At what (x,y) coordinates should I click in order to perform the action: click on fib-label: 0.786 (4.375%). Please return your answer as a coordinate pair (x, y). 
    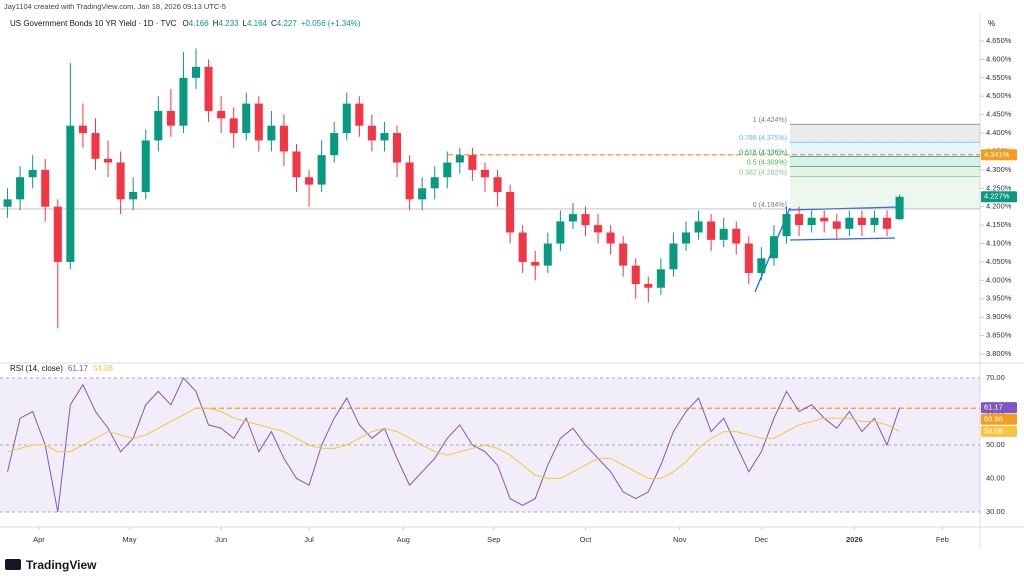
    Looking at the image, I should click on (763, 138).